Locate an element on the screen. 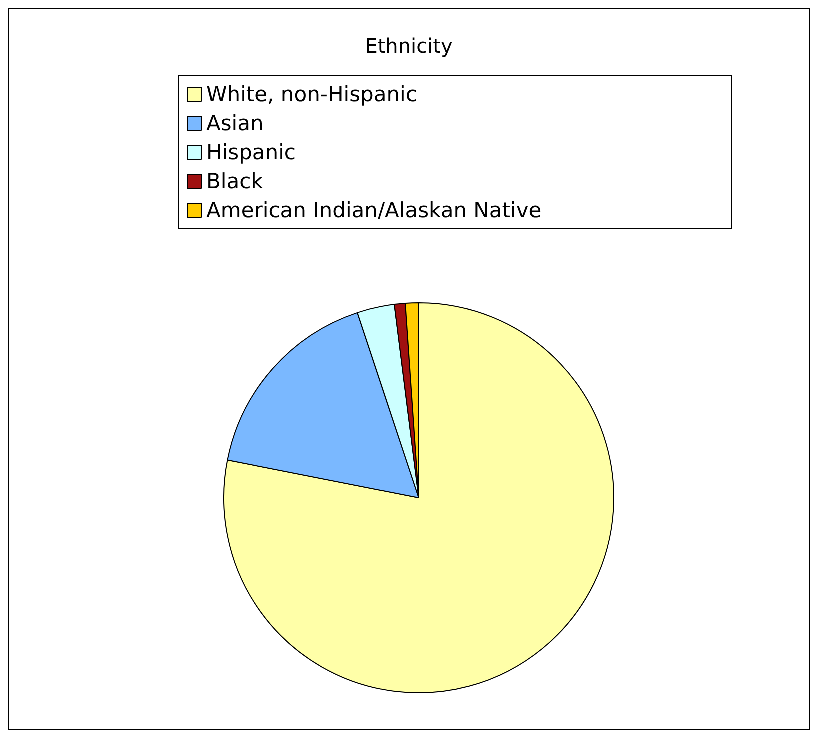 Image resolution: width=818 pixels, height=738 pixels. legend-label: White, non-Hispanic is located at coordinates (312, 94).